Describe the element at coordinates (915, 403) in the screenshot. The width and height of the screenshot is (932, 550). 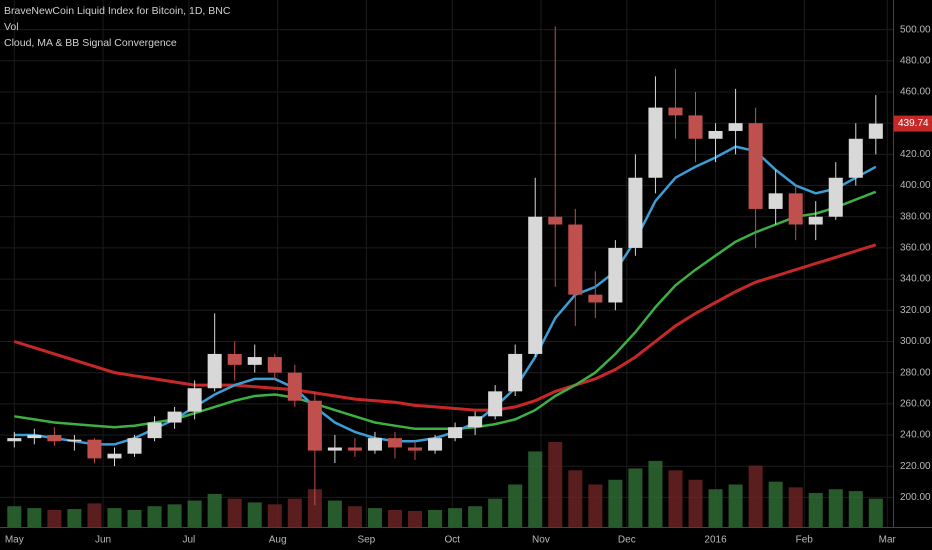
I see `y-tick-label: 260.00` at that location.